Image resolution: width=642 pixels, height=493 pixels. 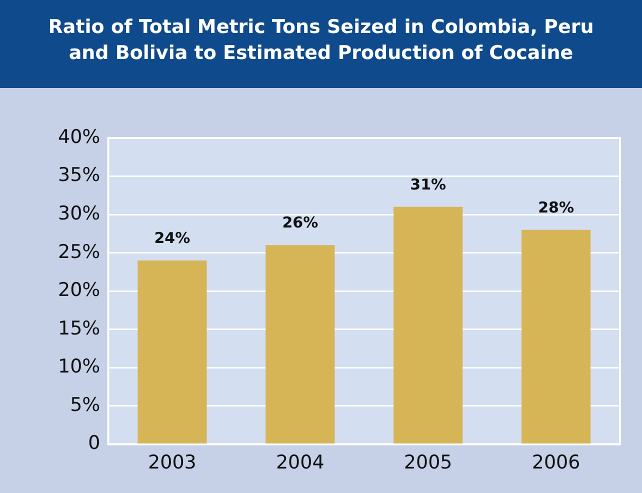 What do you see at coordinates (300, 223) in the screenshot?
I see `data-label: 26%` at bounding box center [300, 223].